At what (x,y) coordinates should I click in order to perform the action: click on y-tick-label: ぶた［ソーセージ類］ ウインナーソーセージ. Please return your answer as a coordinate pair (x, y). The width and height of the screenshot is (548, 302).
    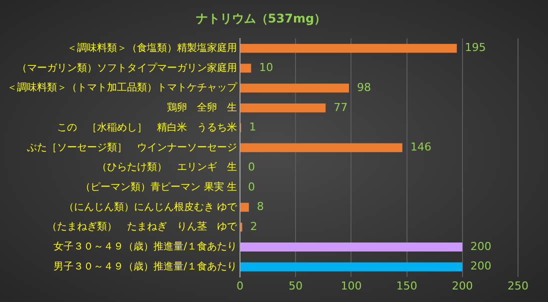
    Looking at the image, I should click on (132, 147).